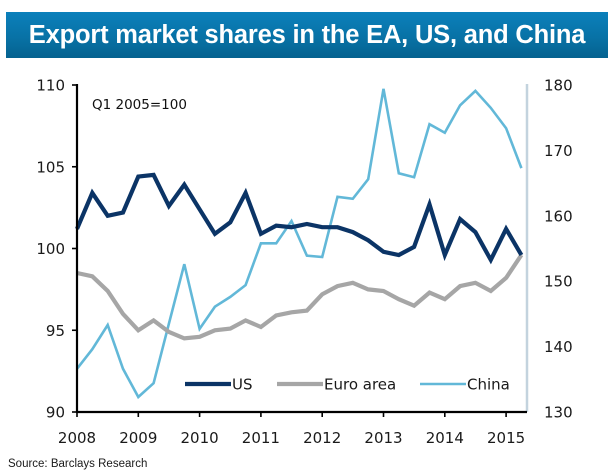 The height and width of the screenshot is (475, 613). What do you see at coordinates (200, 438) in the screenshot?
I see `x-tick-label: 2010` at bounding box center [200, 438].